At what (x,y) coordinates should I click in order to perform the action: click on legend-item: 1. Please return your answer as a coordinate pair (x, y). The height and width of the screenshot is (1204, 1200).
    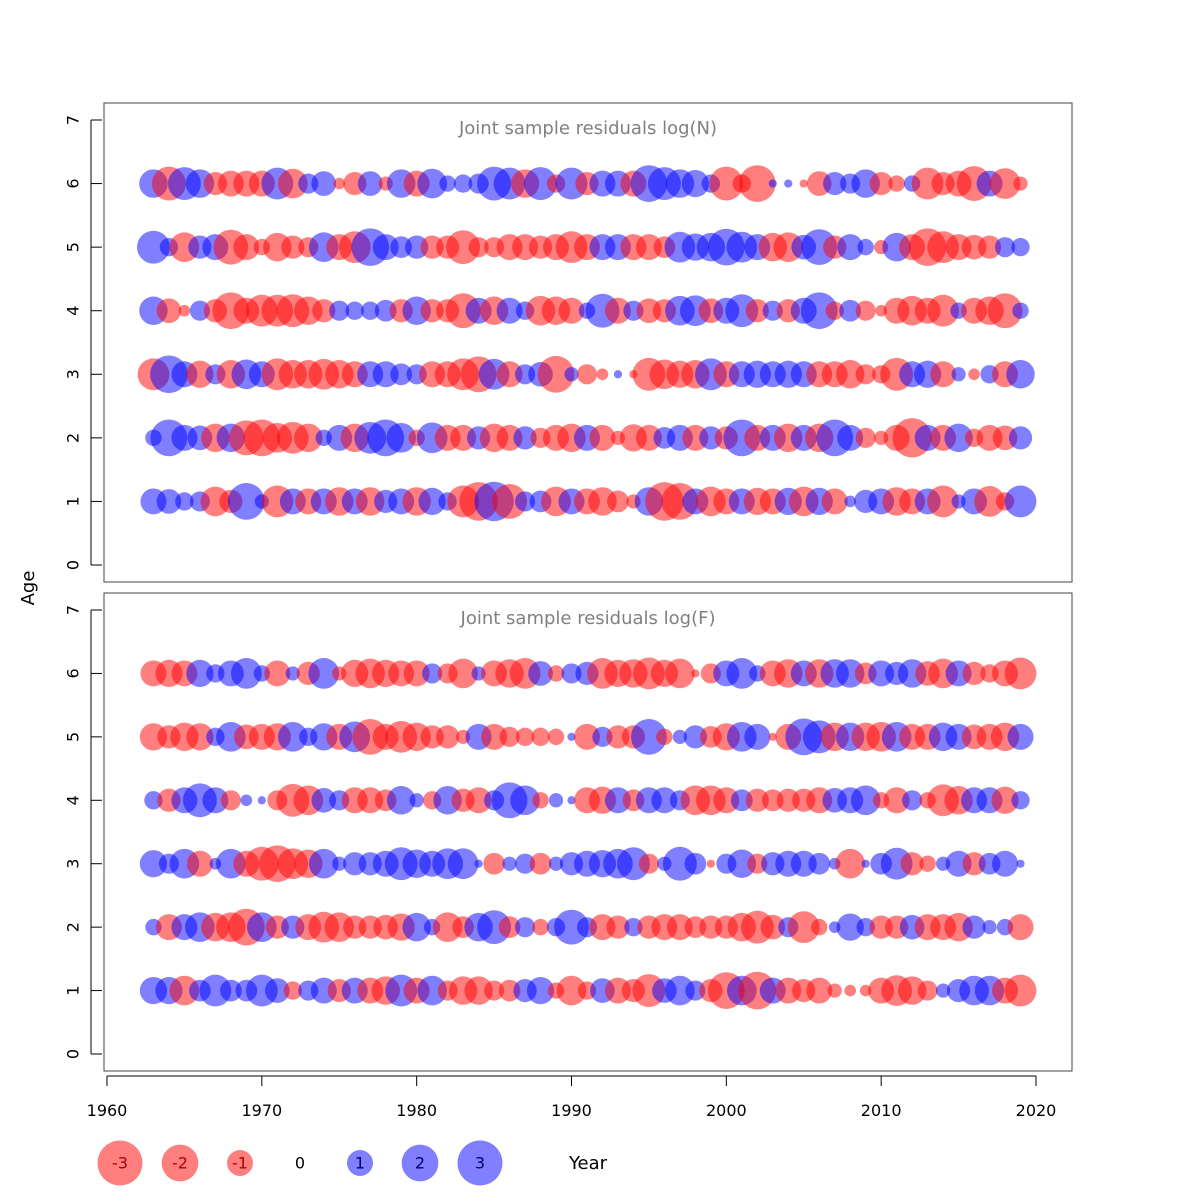
    Looking at the image, I should click on (360, 1163).